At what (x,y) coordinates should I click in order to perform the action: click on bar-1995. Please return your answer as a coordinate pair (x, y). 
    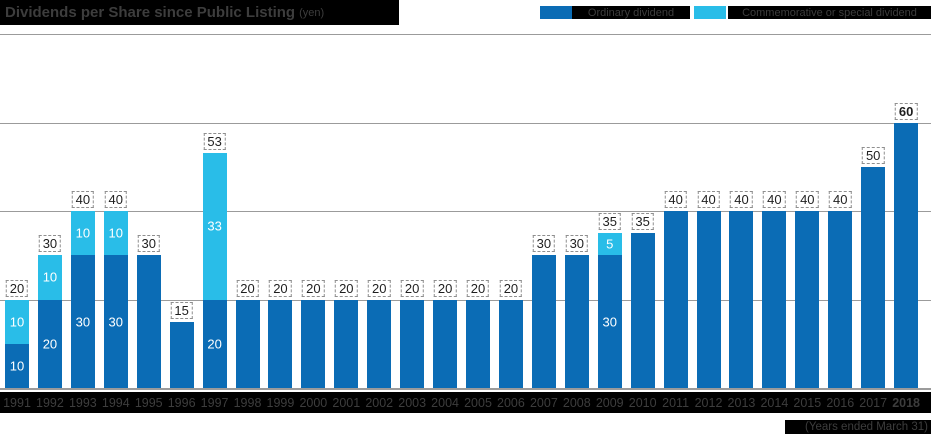
    Looking at the image, I should click on (148, 321).